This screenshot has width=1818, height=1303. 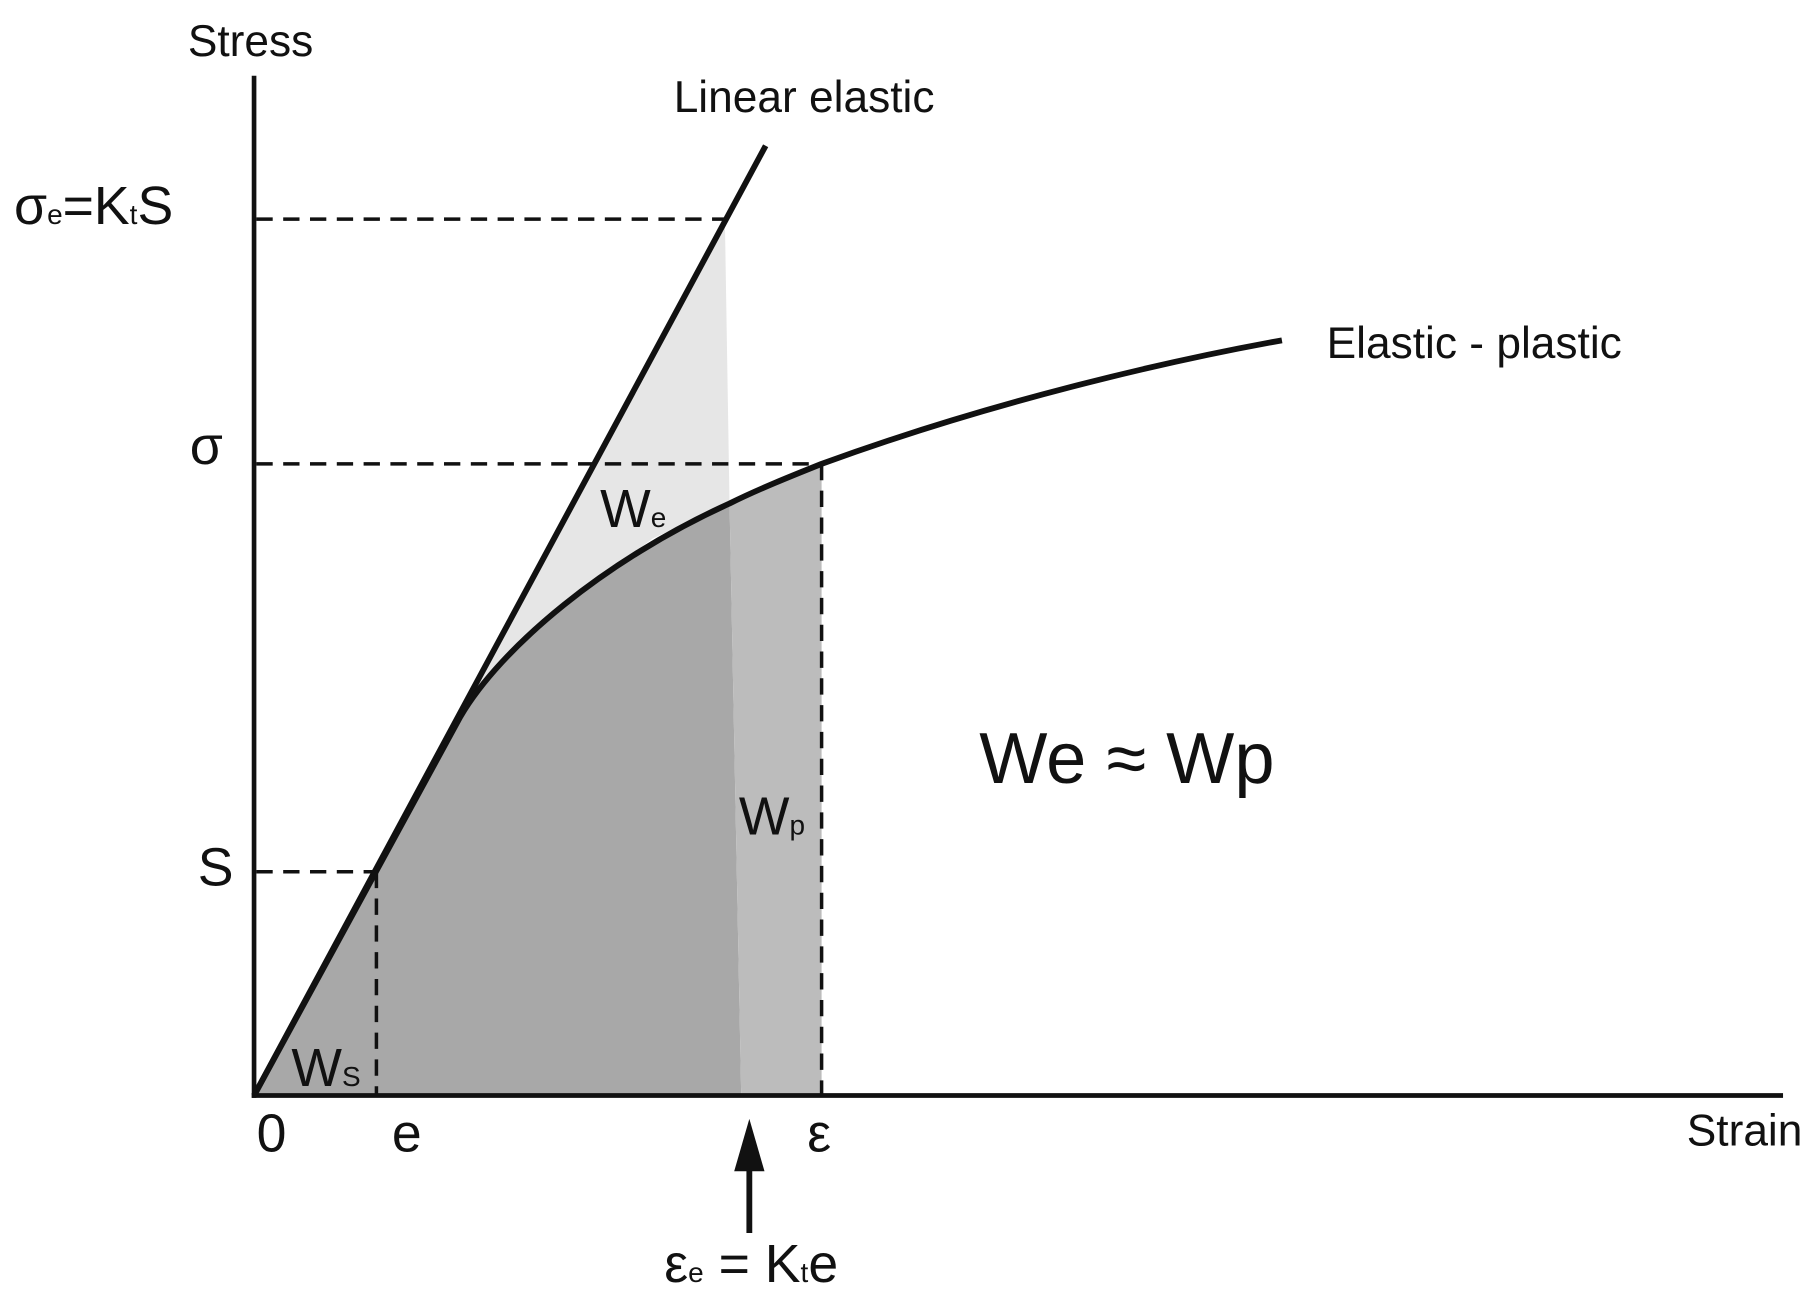 I want to click on we-area-label: We, so click(x=633, y=509).